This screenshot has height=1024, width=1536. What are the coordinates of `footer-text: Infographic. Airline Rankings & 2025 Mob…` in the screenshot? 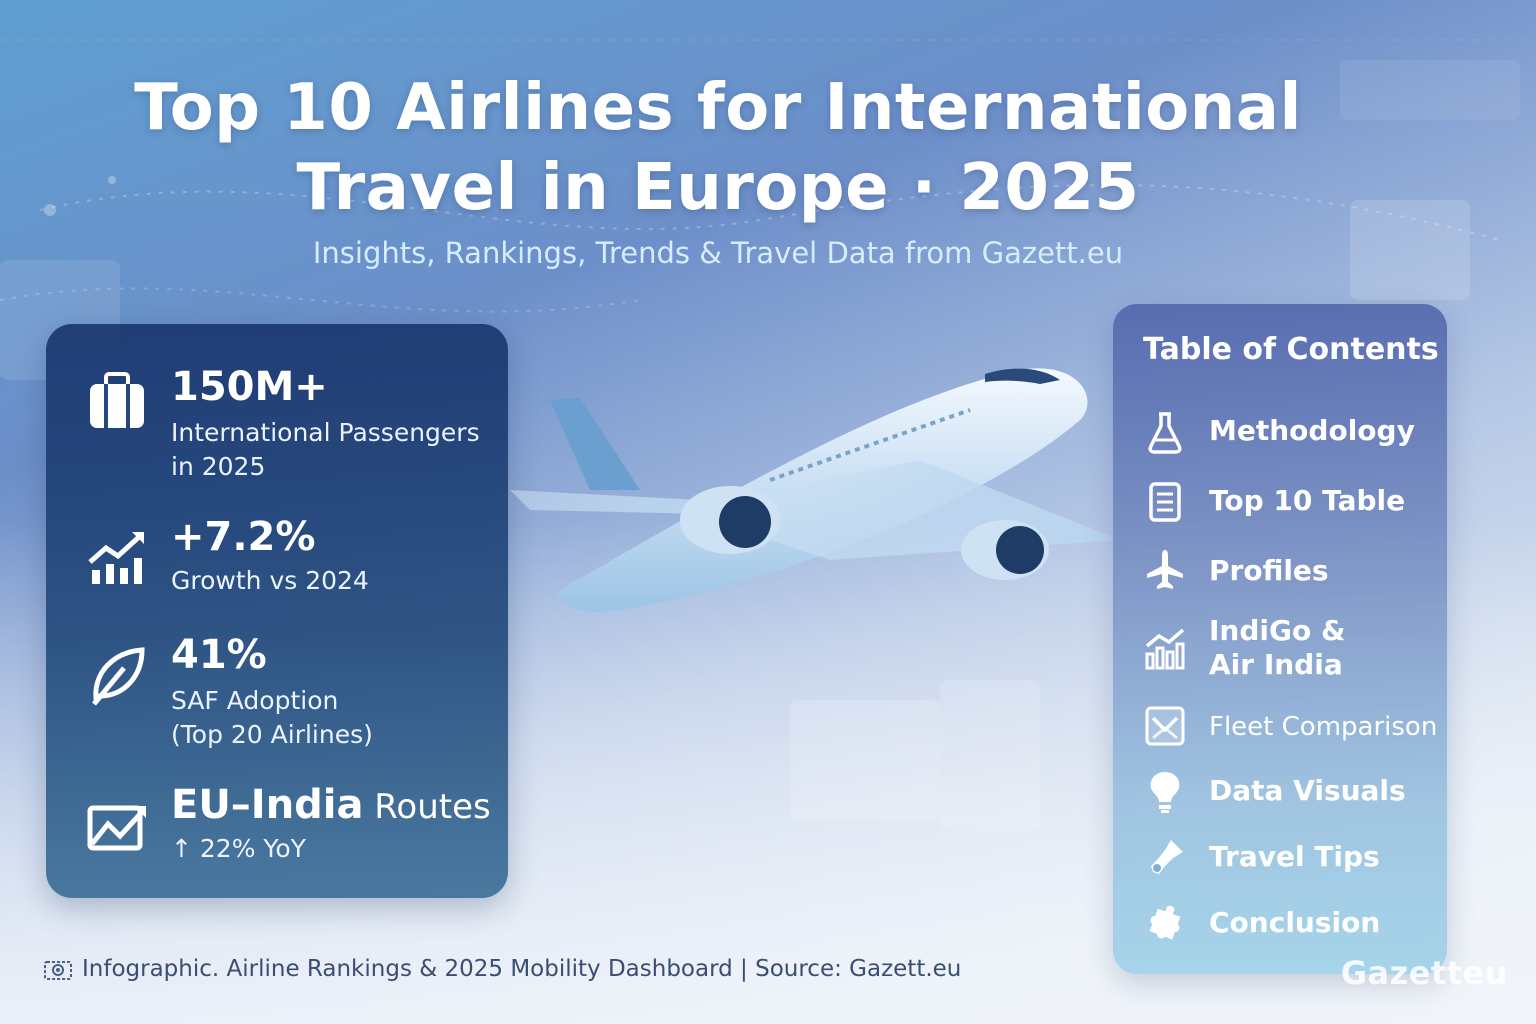 It's located at (522, 969).